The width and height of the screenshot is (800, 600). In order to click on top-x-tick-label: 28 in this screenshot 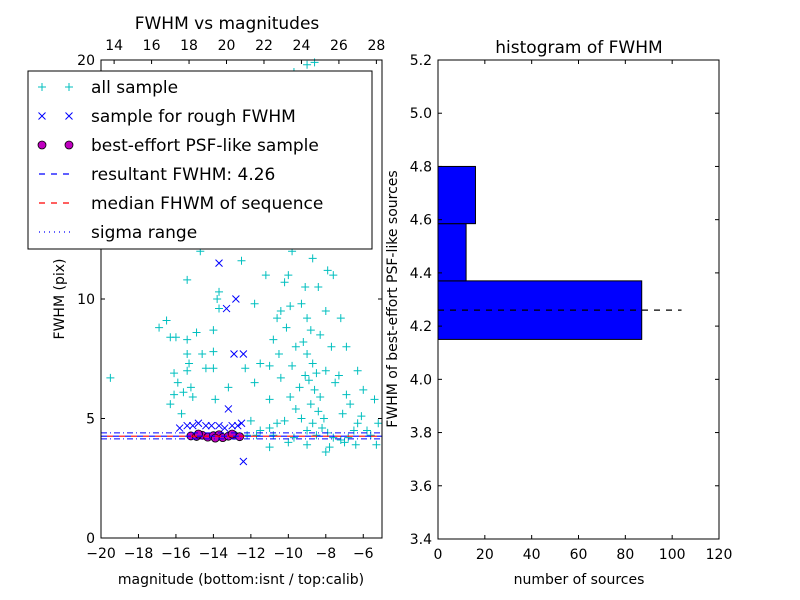, I will do `click(376, 46)`.